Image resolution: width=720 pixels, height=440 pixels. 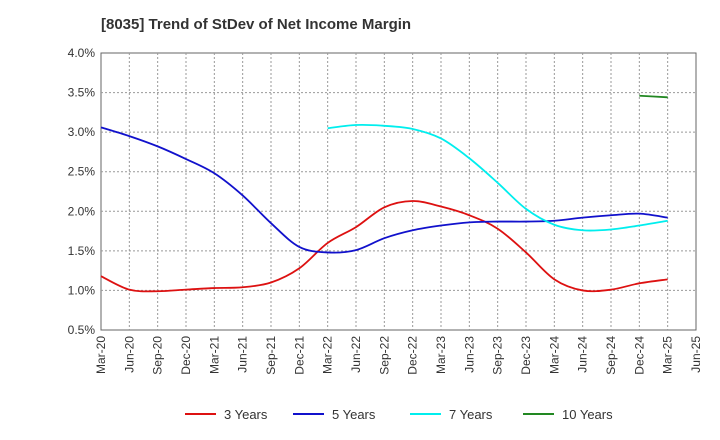 I want to click on x-tick-label: Dec-23, so click(x=526, y=355).